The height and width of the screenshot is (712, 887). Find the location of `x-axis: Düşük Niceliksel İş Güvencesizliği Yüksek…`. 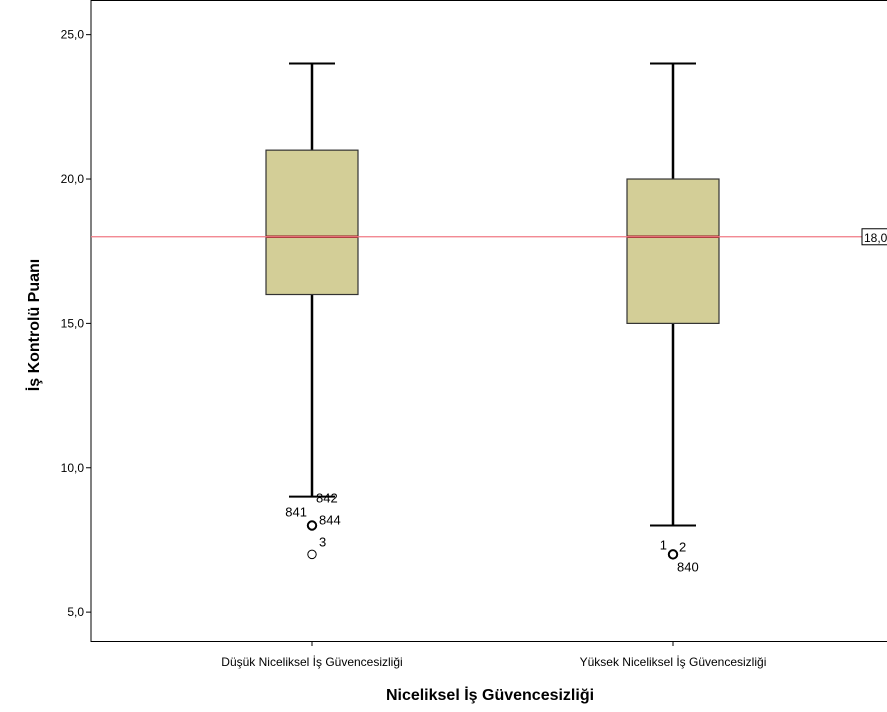

x-axis: Düşük Niceliksel İş Güvencesizliği Yüksek… is located at coordinates (493, 655).